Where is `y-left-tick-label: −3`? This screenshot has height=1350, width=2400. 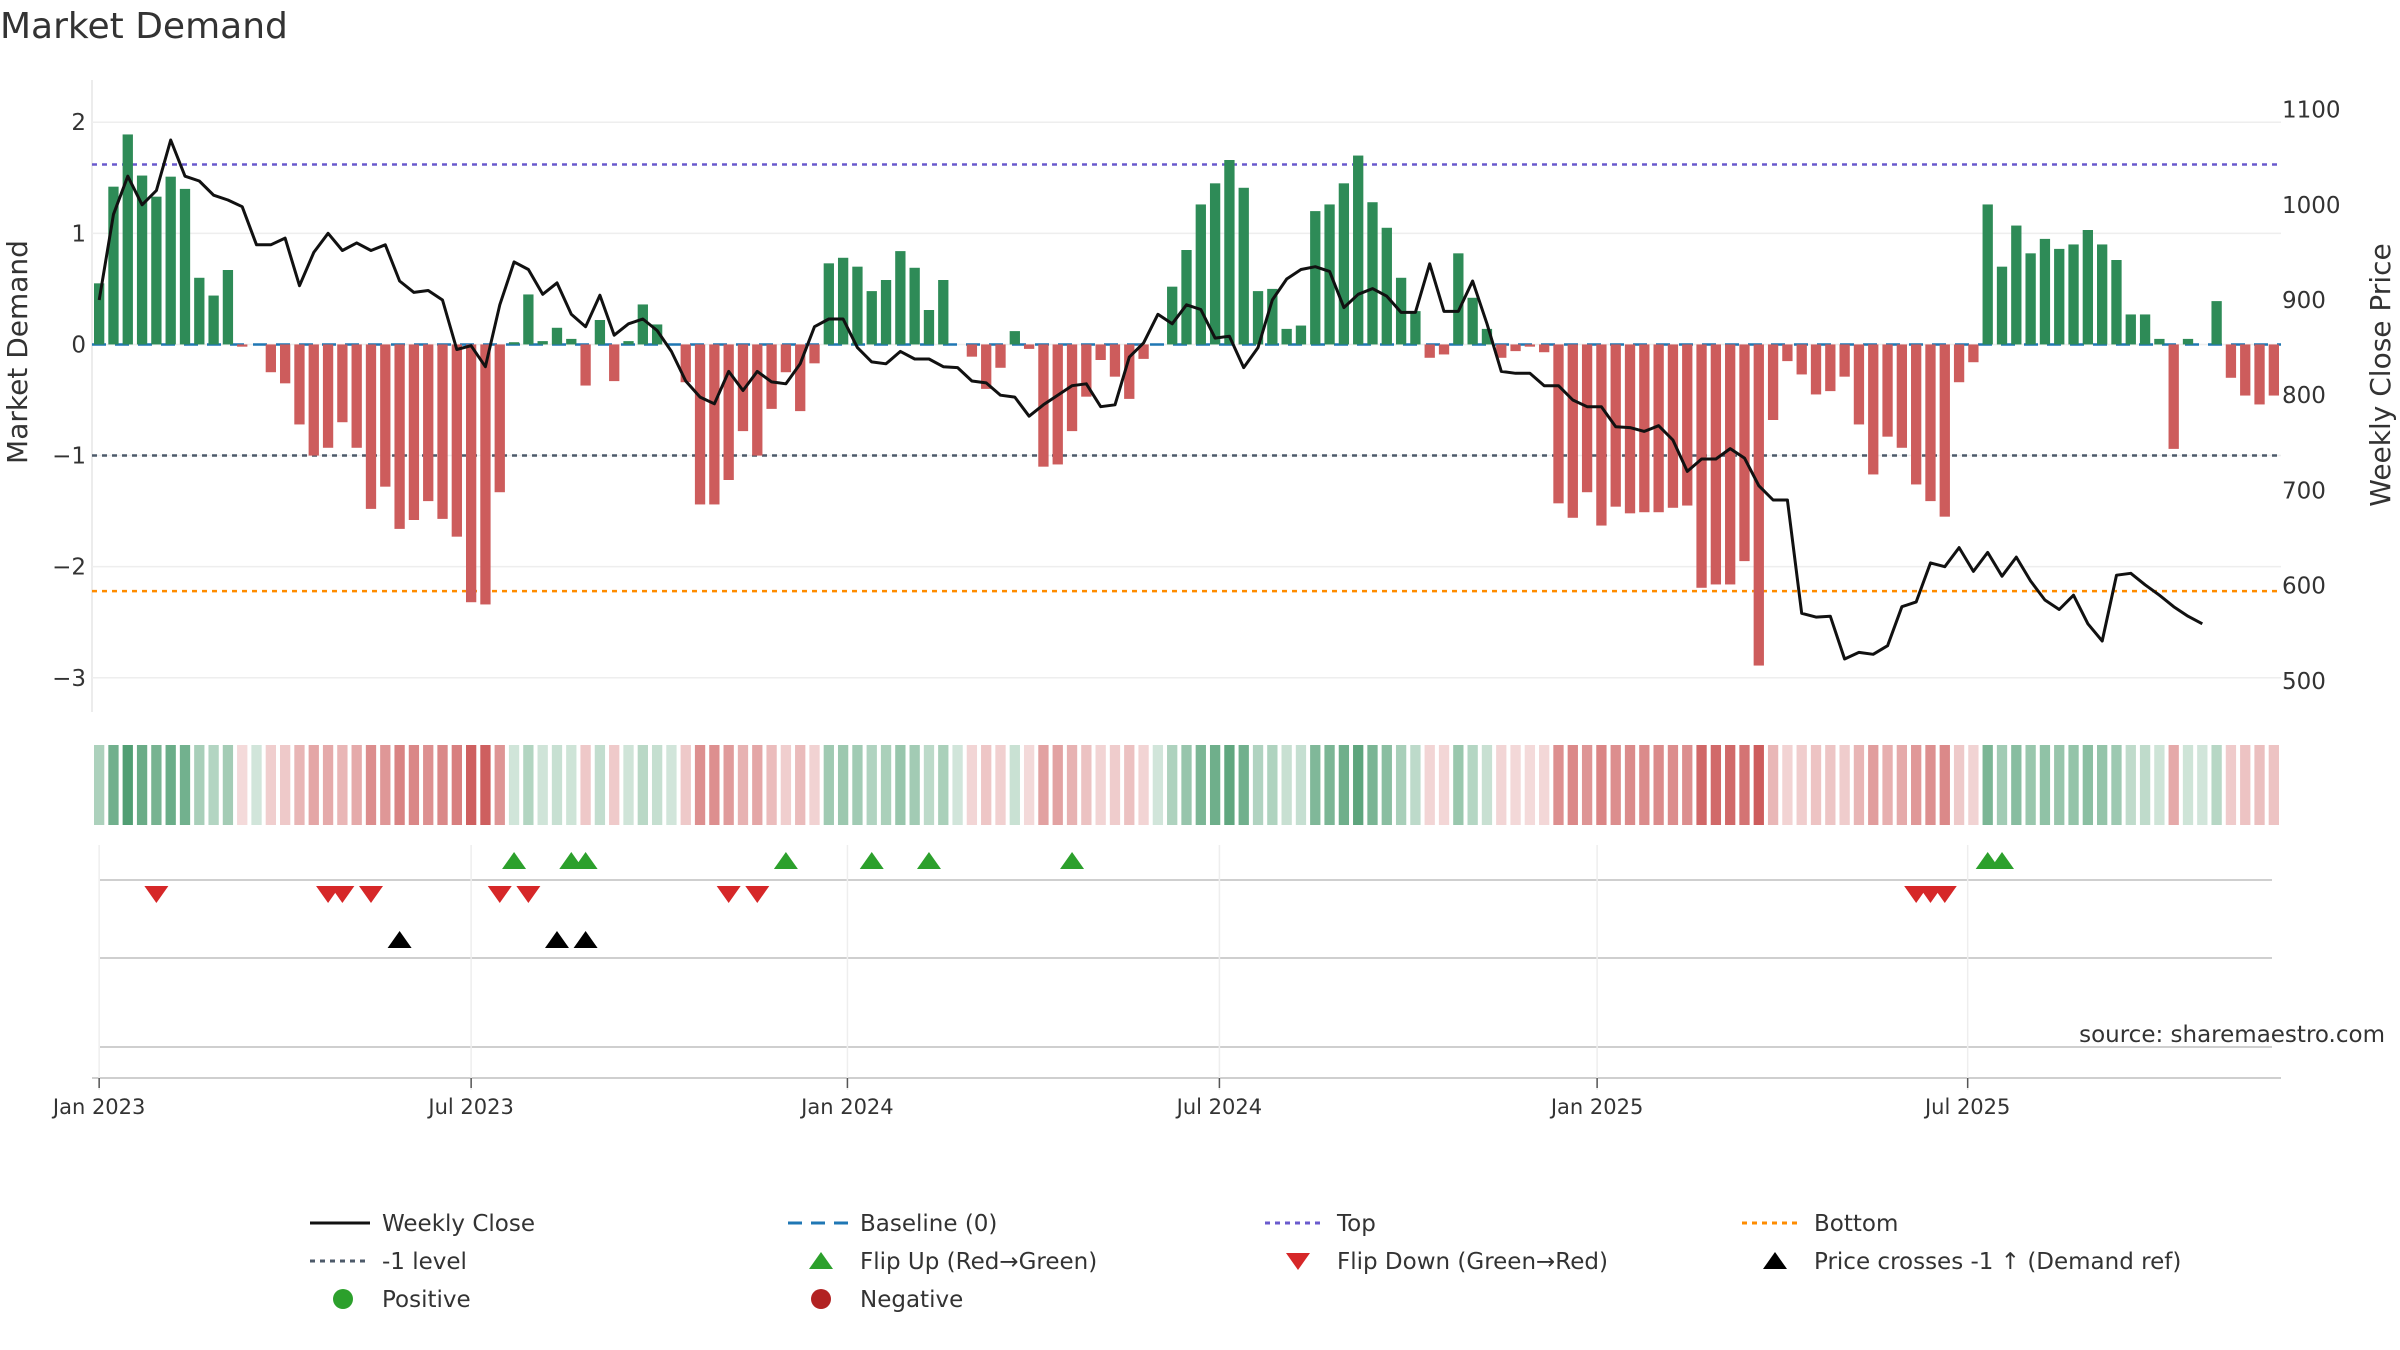
y-left-tick-label: −3 is located at coordinates (69, 679).